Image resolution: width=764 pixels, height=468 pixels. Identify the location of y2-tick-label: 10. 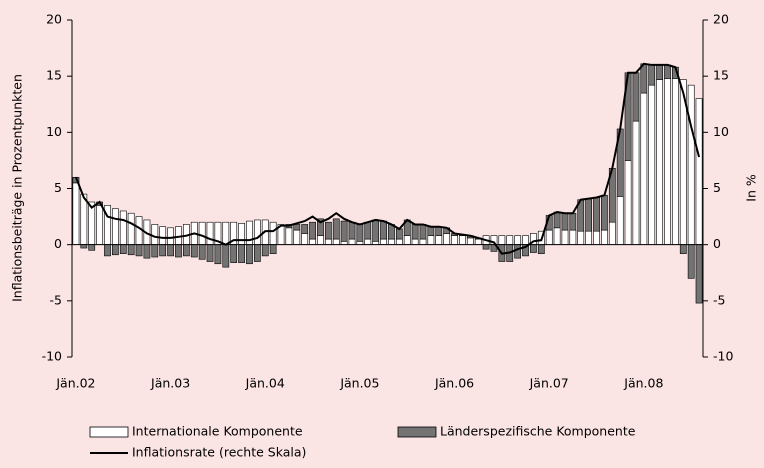
(721, 131).